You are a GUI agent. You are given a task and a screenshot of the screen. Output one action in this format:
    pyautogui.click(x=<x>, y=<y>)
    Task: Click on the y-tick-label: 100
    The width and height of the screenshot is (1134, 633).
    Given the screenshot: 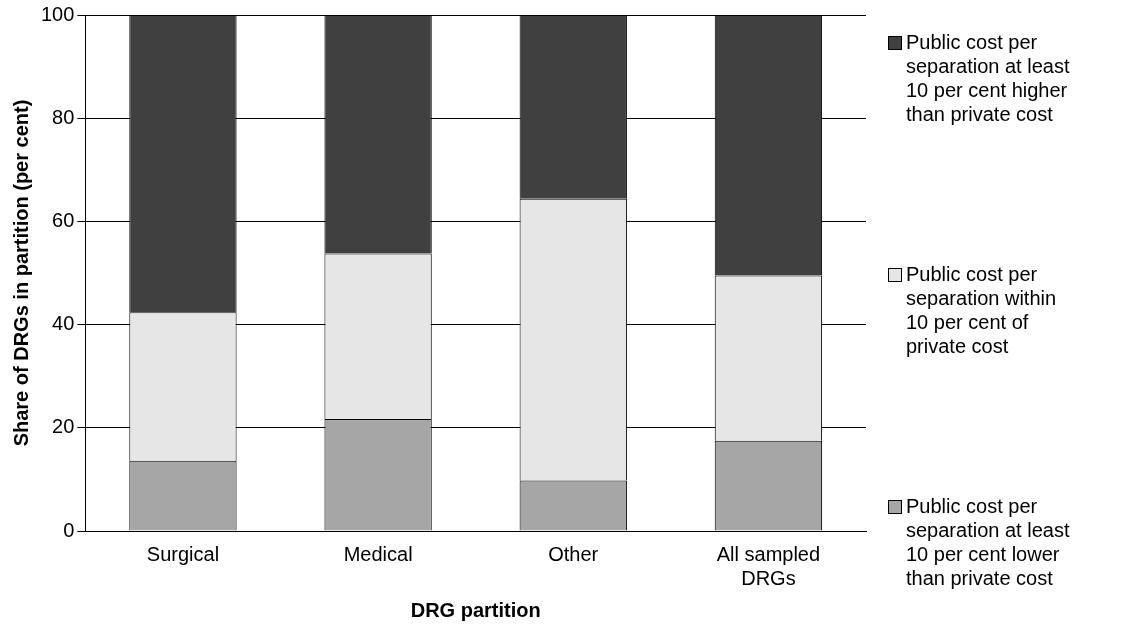 What is the action you would take?
    pyautogui.click(x=57, y=13)
    